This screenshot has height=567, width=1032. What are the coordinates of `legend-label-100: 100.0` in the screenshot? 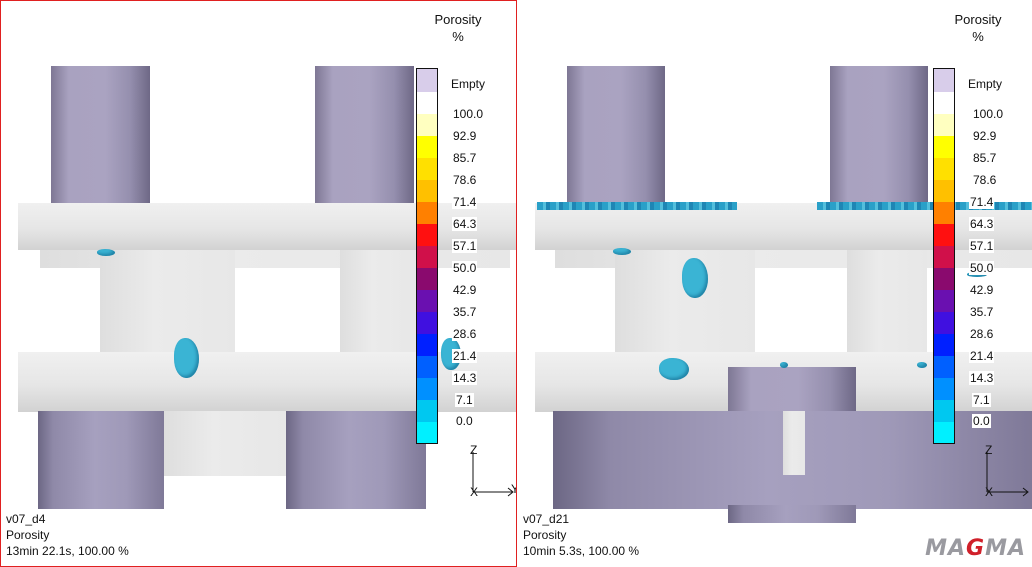 It's located at (988, 114).